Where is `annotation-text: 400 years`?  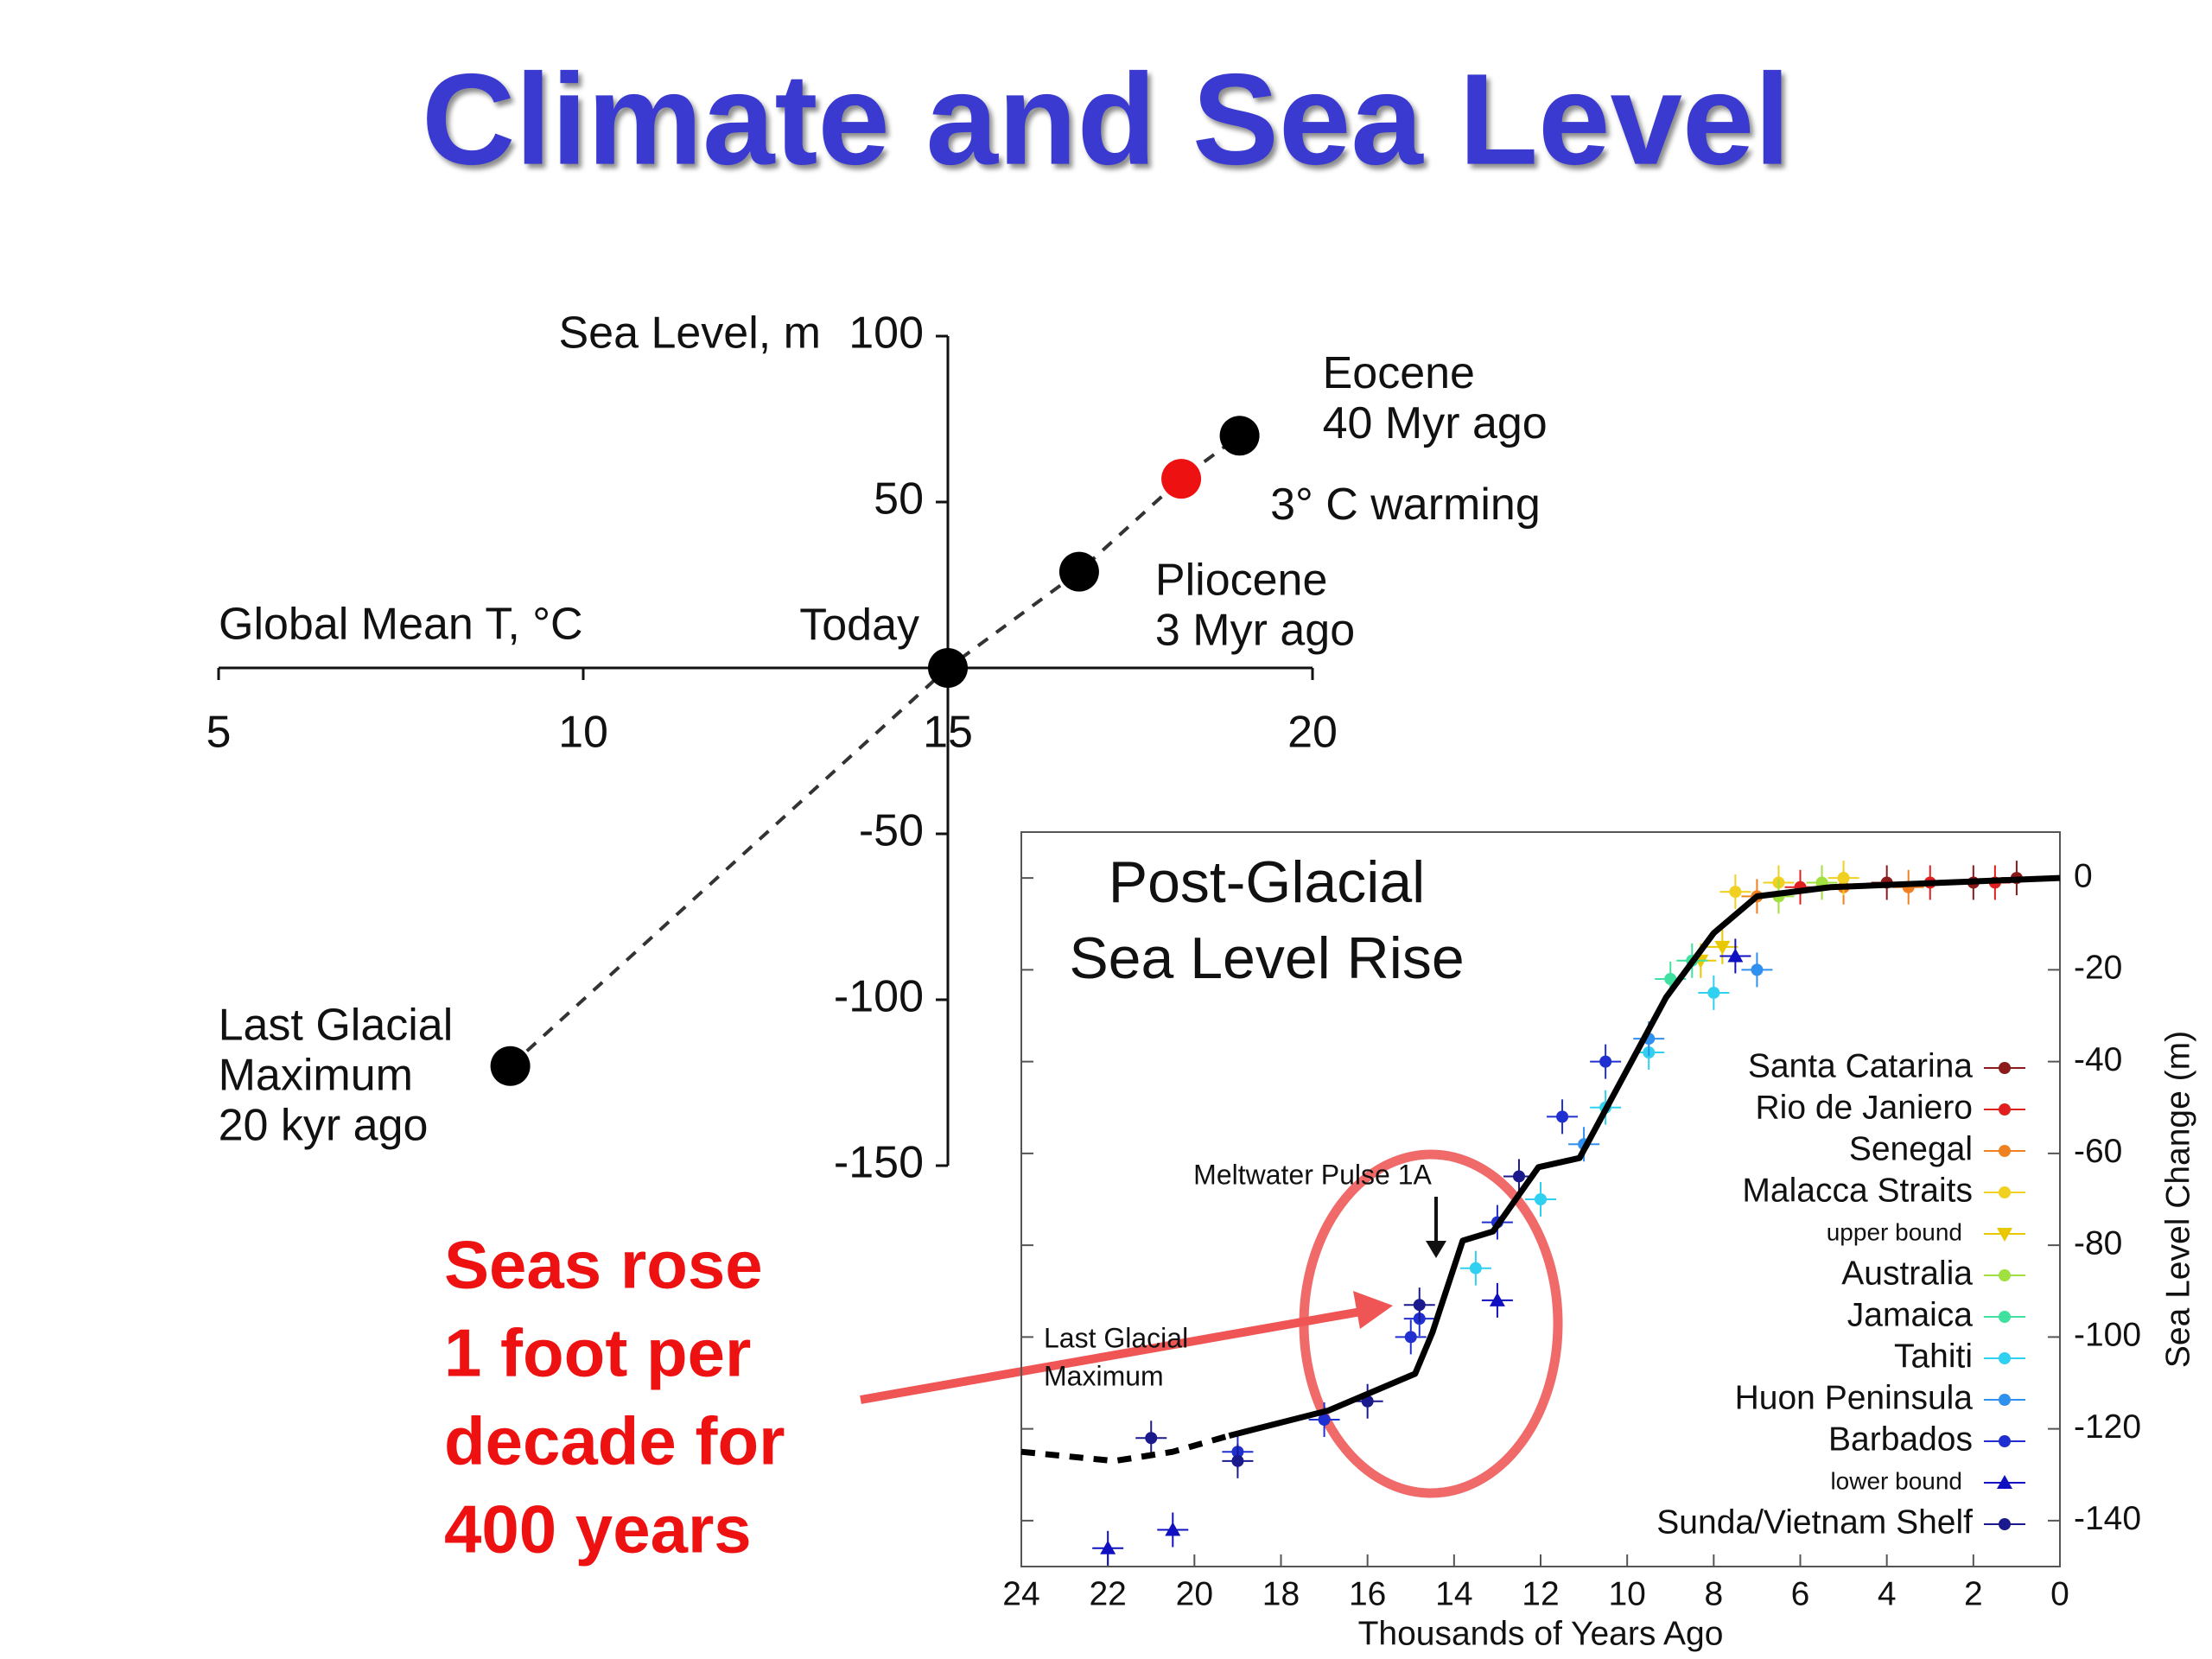 annotation-text: 400 years is located at coordinates (598, 1529).